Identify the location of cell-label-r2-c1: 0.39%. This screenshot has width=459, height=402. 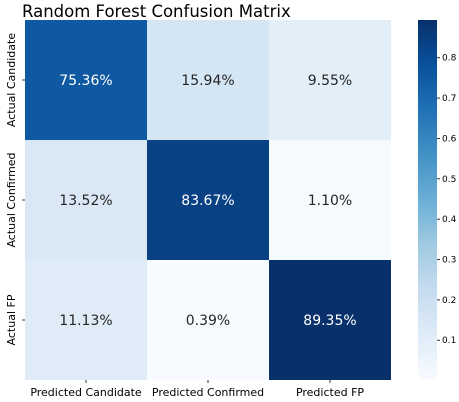
(208, 321).